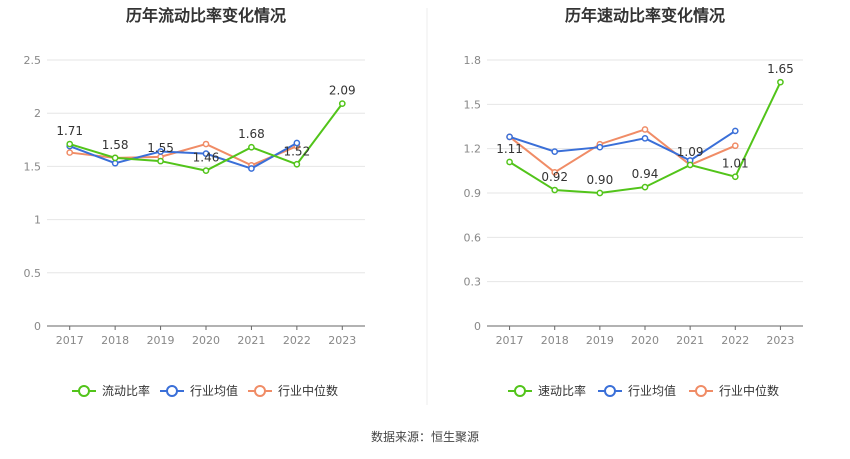  Describe the element at coordinates (645, 174) in the screenshot. I see `data-label: 0.94` at that location.